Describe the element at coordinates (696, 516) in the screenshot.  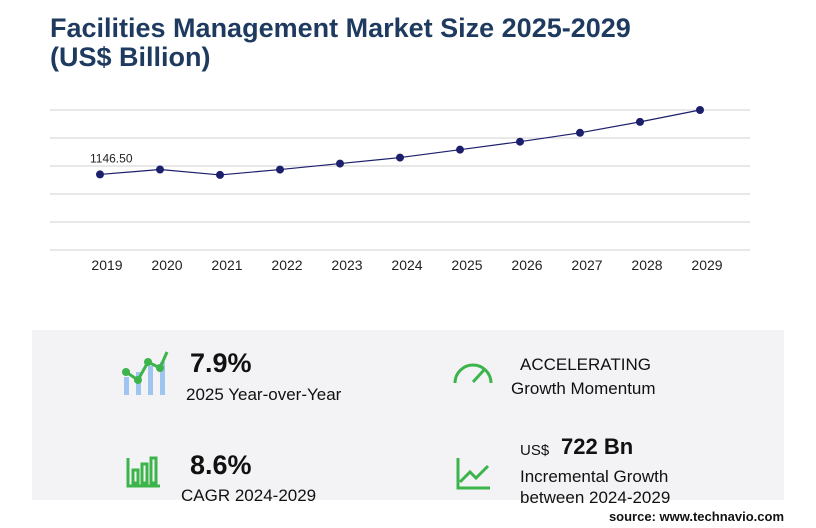
I see `source: source: www.technavio.com` at that location.